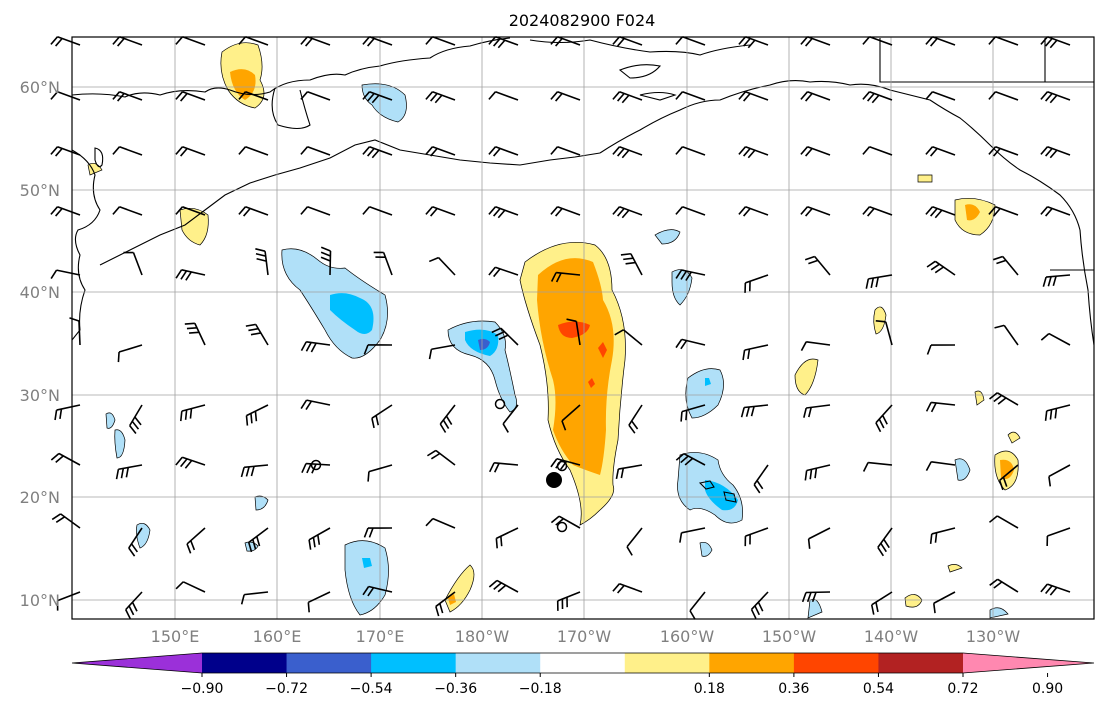 The image size is (1105, 712). What do you see at coordinates (540, 689) in the screenshot?
I see `colorbar-tick-label: −0.18` at bounding box center [540, 689].